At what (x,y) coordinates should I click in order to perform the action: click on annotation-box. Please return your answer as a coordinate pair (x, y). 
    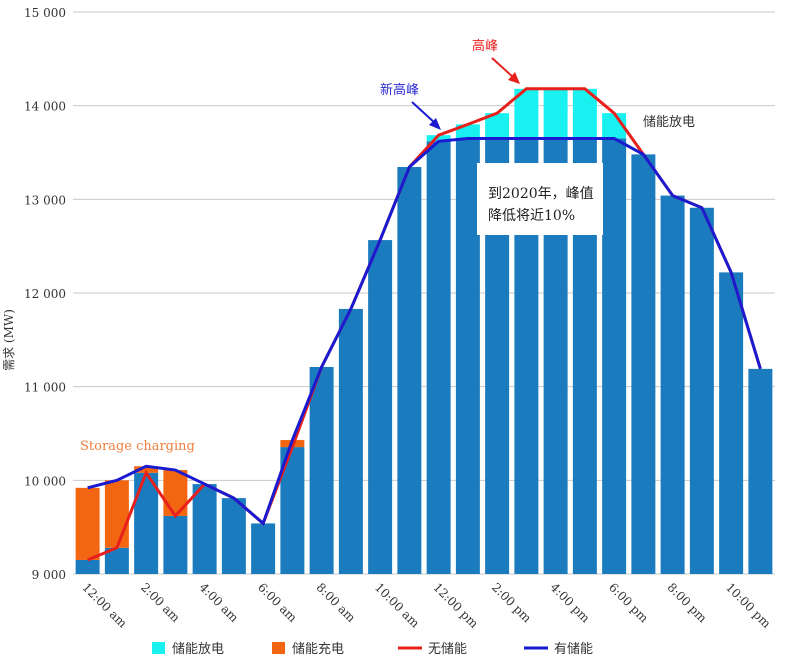
    Looking at the image, I should click on (540, 199).